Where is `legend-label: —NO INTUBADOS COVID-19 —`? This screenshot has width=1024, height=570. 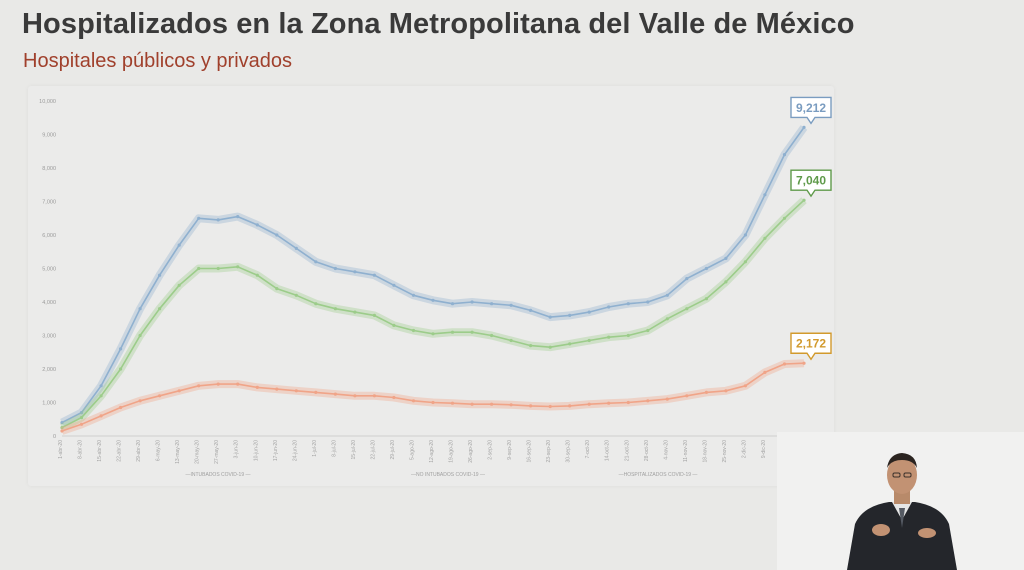 legend-label: —NO INTUBADOS COVID-19 — is located at coordinates (448, 475).